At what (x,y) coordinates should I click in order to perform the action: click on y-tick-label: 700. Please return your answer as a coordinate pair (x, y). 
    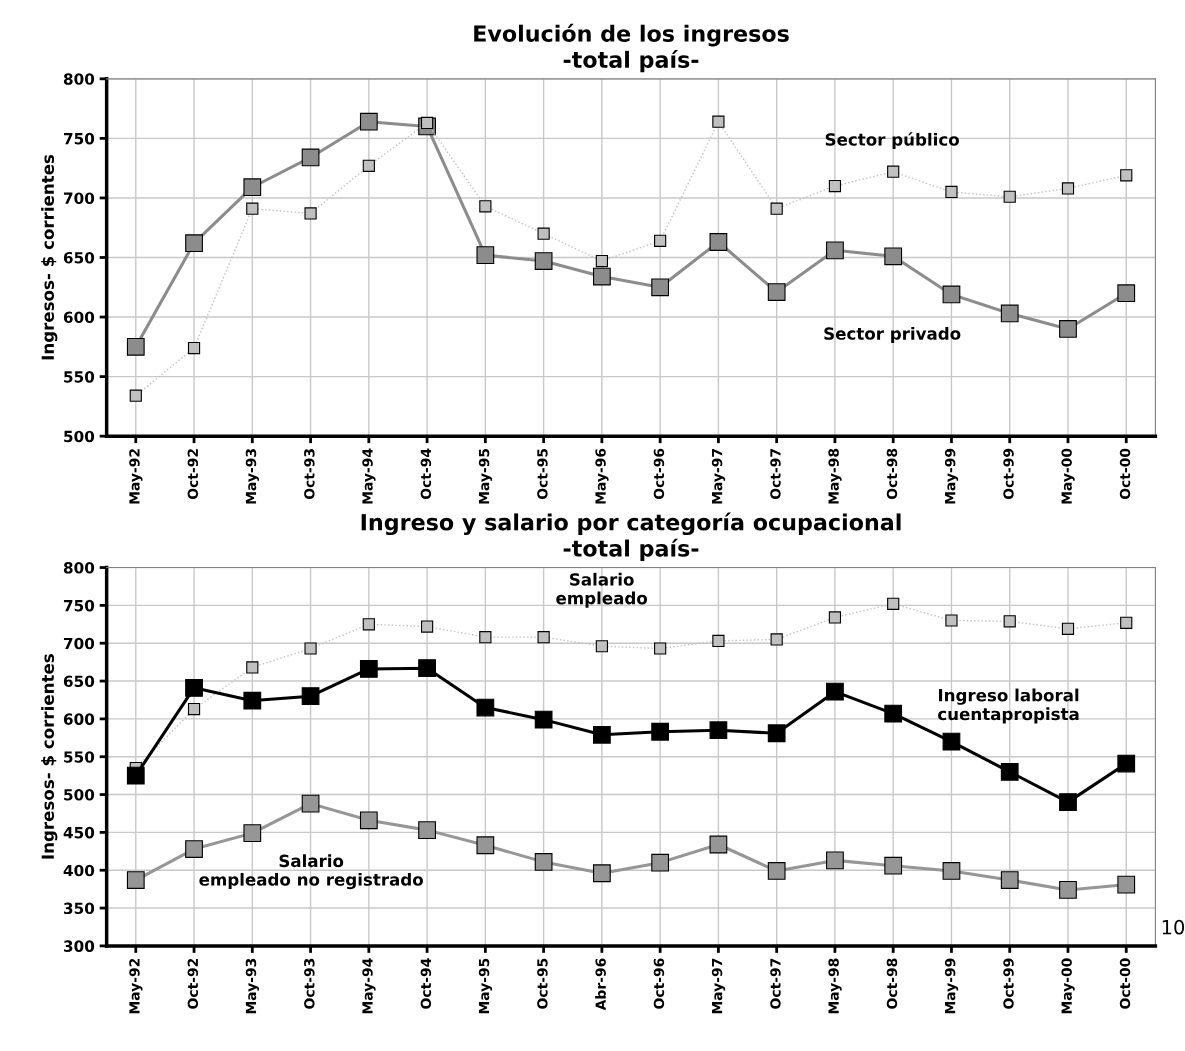
    Looking at the image, I should click on (79, 643).